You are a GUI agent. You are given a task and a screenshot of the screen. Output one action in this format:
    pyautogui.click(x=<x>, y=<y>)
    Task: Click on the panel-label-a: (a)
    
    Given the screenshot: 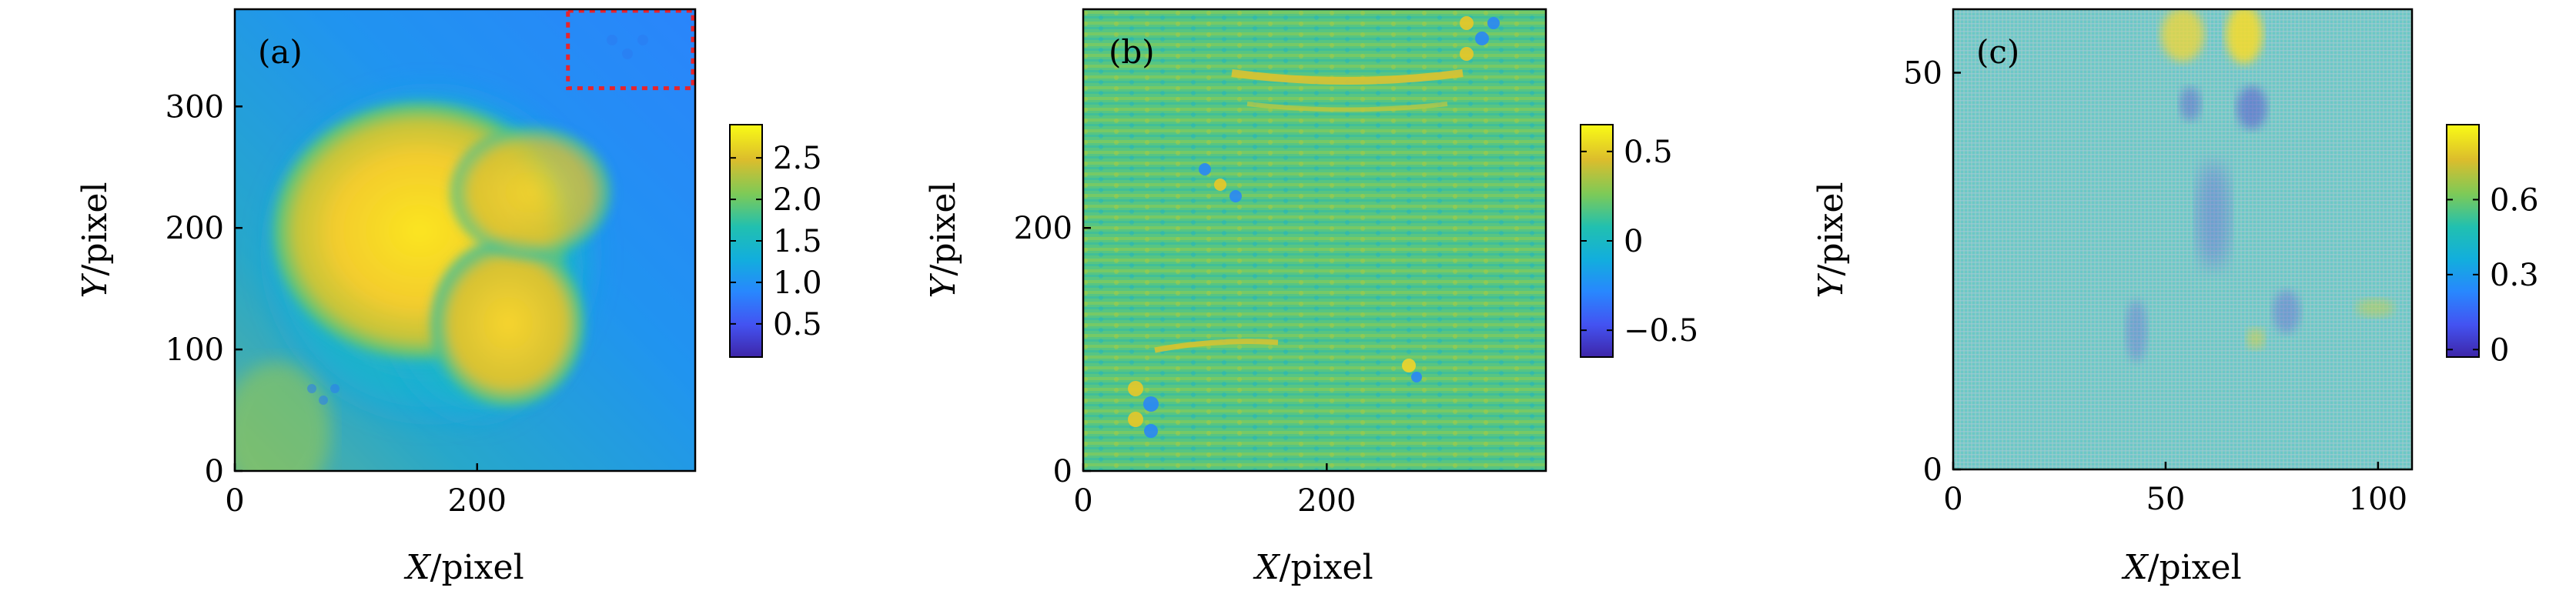 What is the action you would take?
    pyautogui.click(x=280, y=52)
    